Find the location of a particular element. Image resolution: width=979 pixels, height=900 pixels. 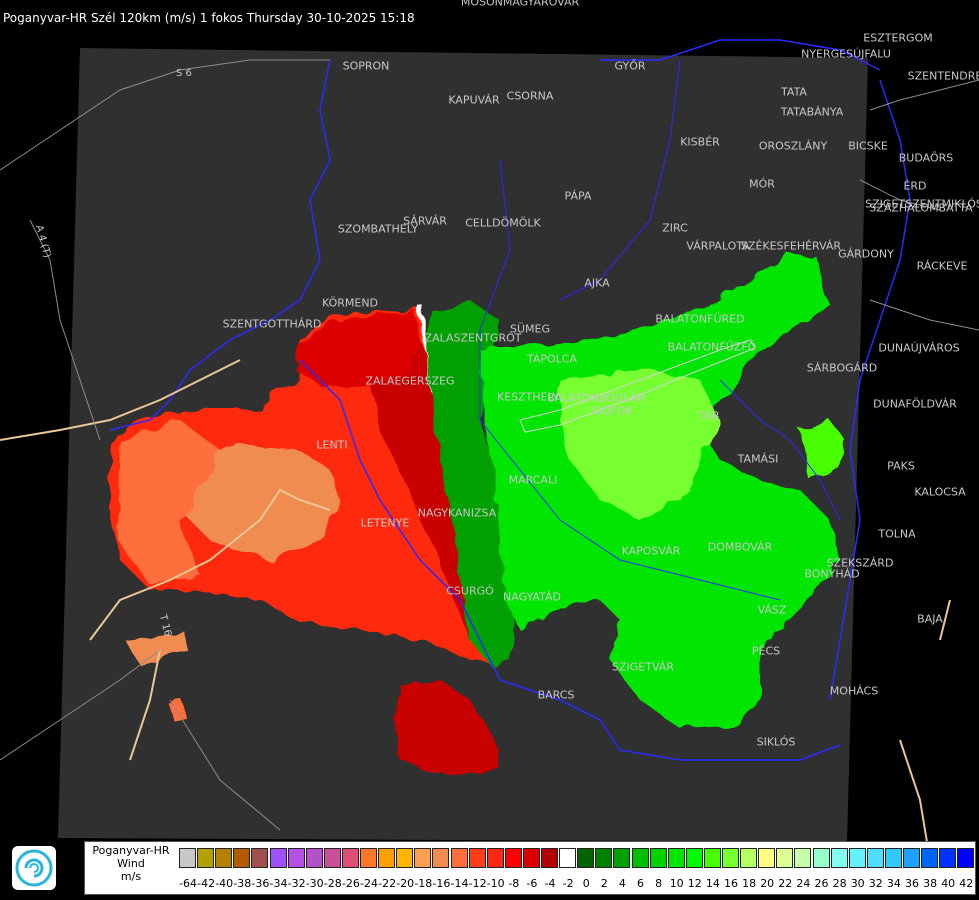

legend-tick-label: -20 is located at coordinates (405, 883).